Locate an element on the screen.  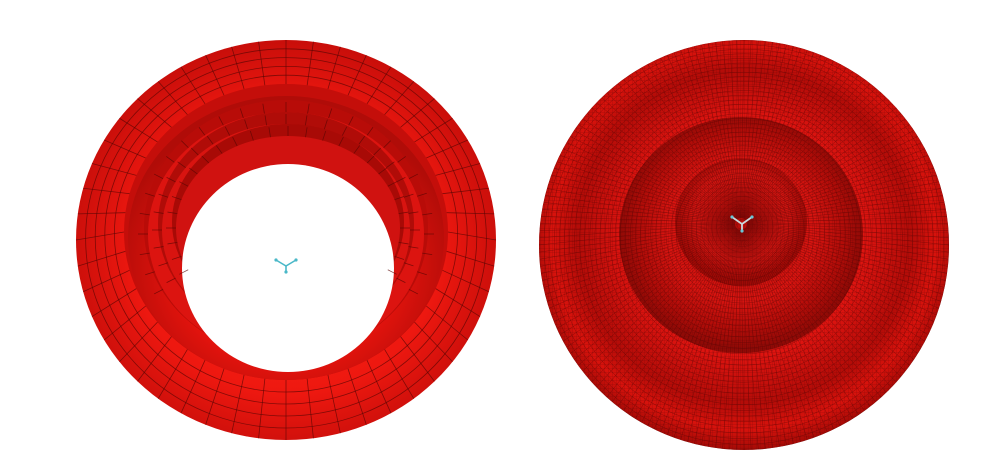
center-hole is located at coordinates (288, 268).